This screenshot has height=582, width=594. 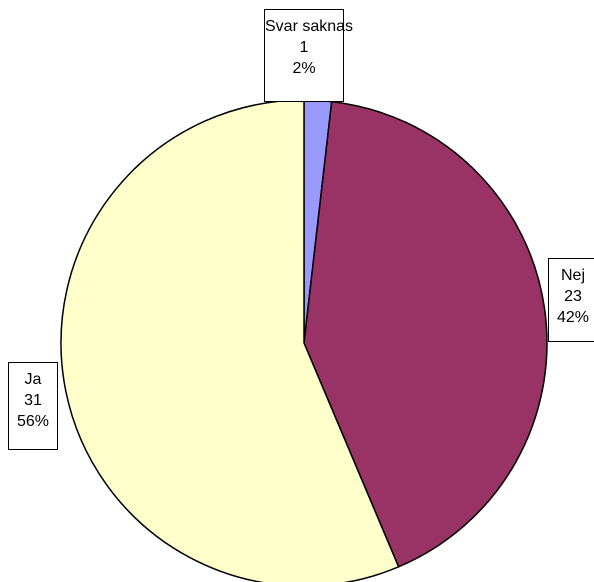 I want to click on slice-label-nej: Nej 23 42%, so click(x=571, y=300).